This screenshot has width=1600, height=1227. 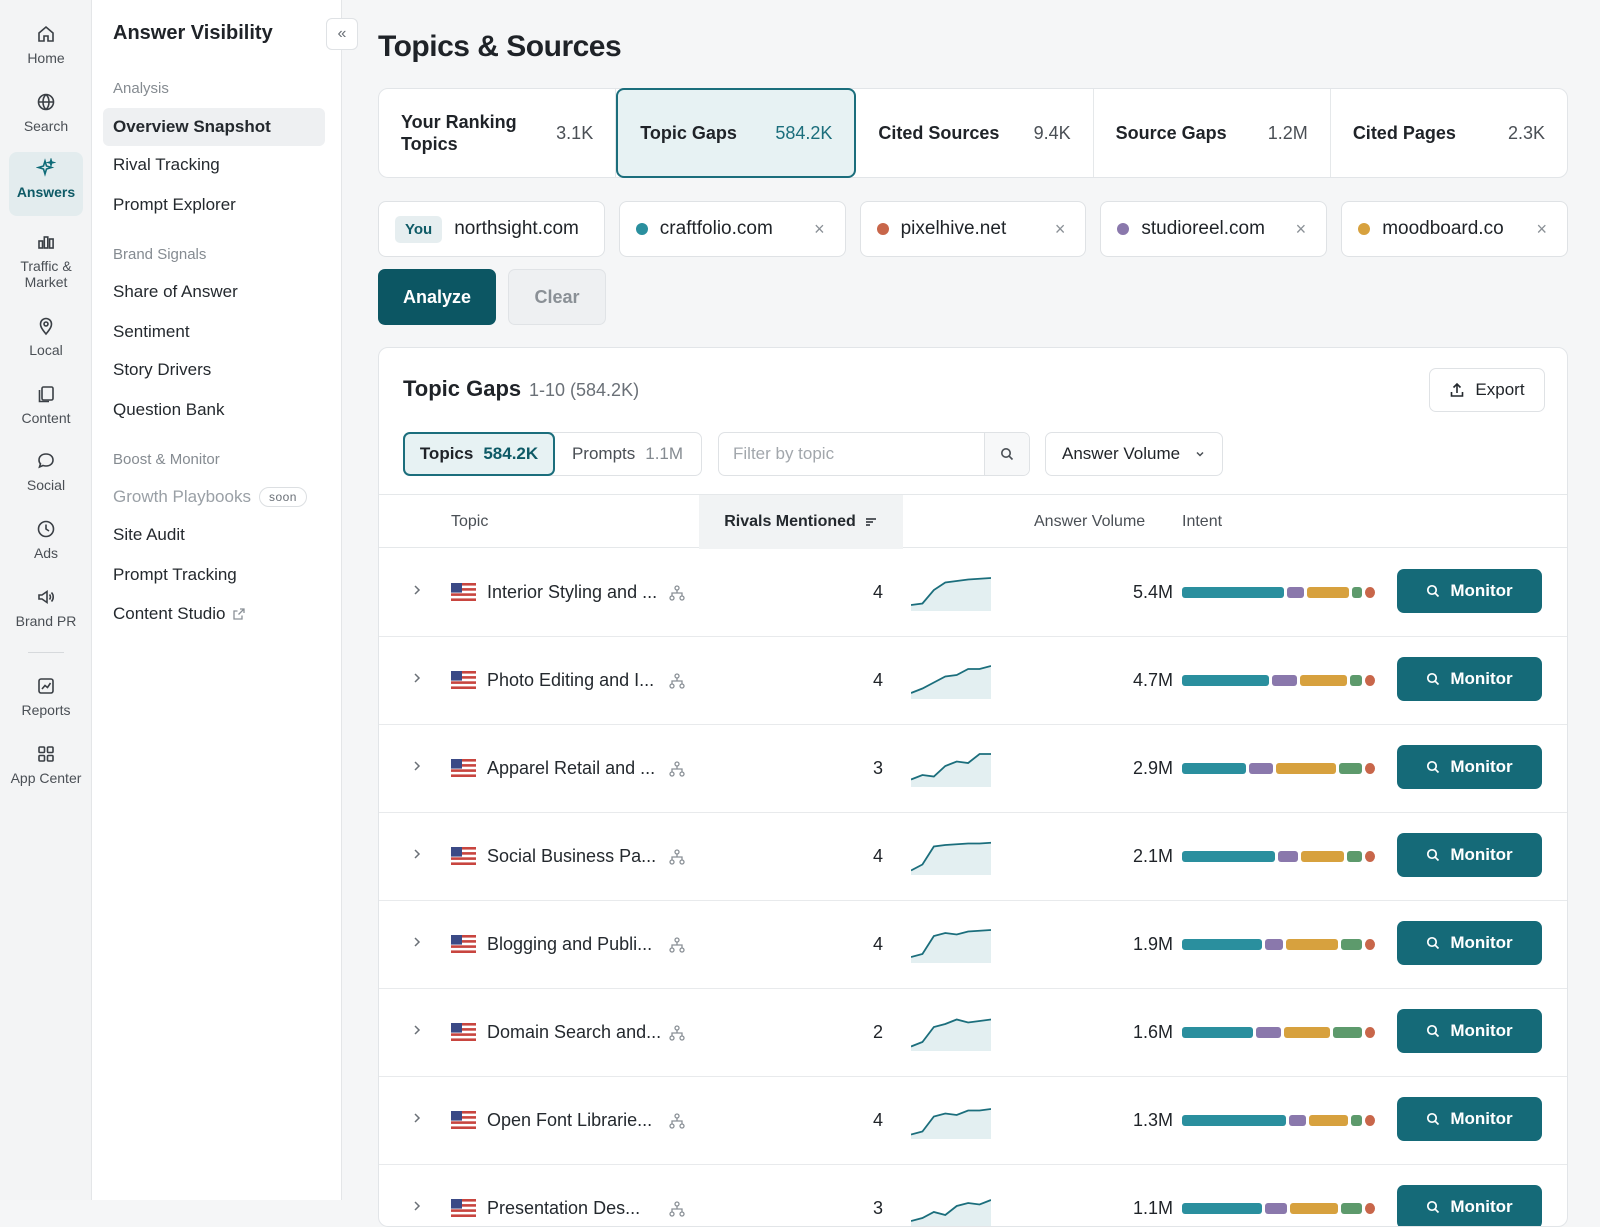 What do you see at coordinates (1202, 521) in the screenshot?
I see `column-header-intent: Intent` at bounding box center [1202, 521].